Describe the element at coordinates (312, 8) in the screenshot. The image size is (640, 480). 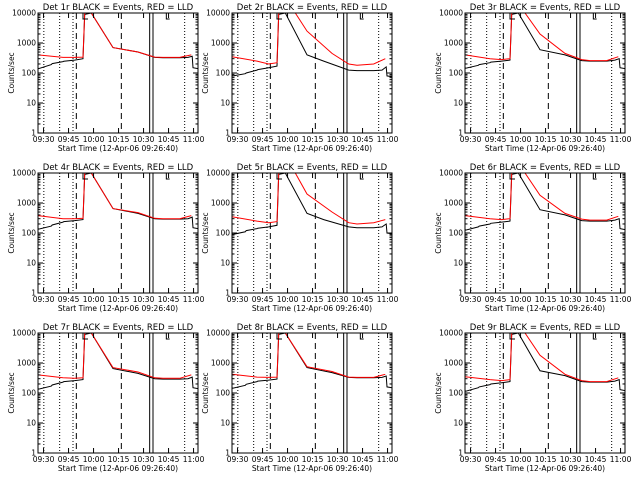
I see `panel-title: Det 2r BLACK = Events, RED = LLD` at that location.